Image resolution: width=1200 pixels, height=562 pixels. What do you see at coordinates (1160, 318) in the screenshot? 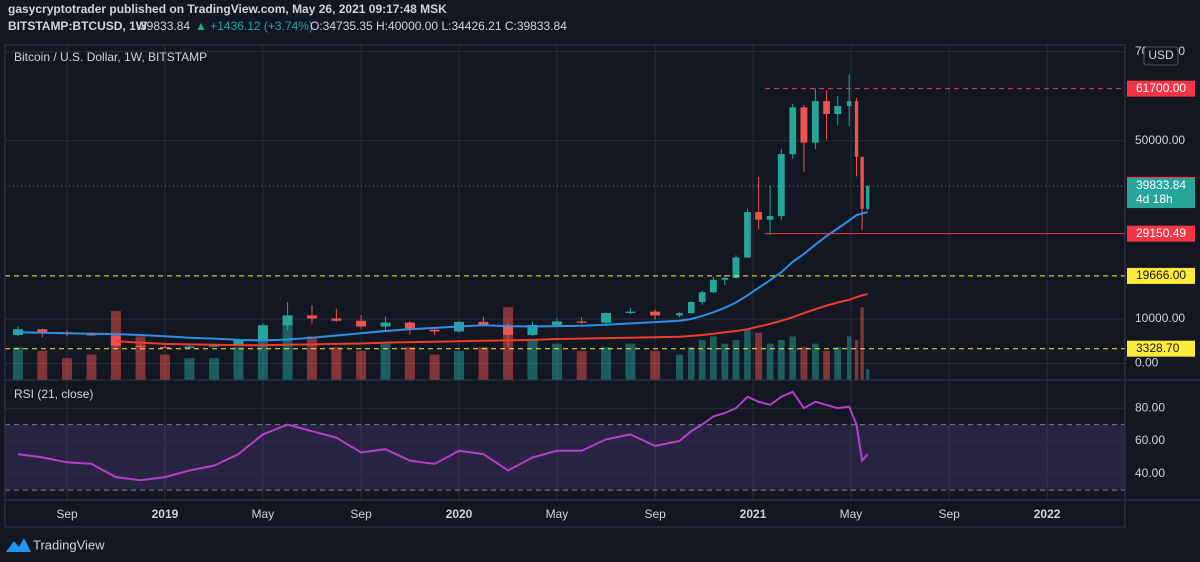
I see `y-tick-label: 10000.00` at bounding box center [1160, 318].